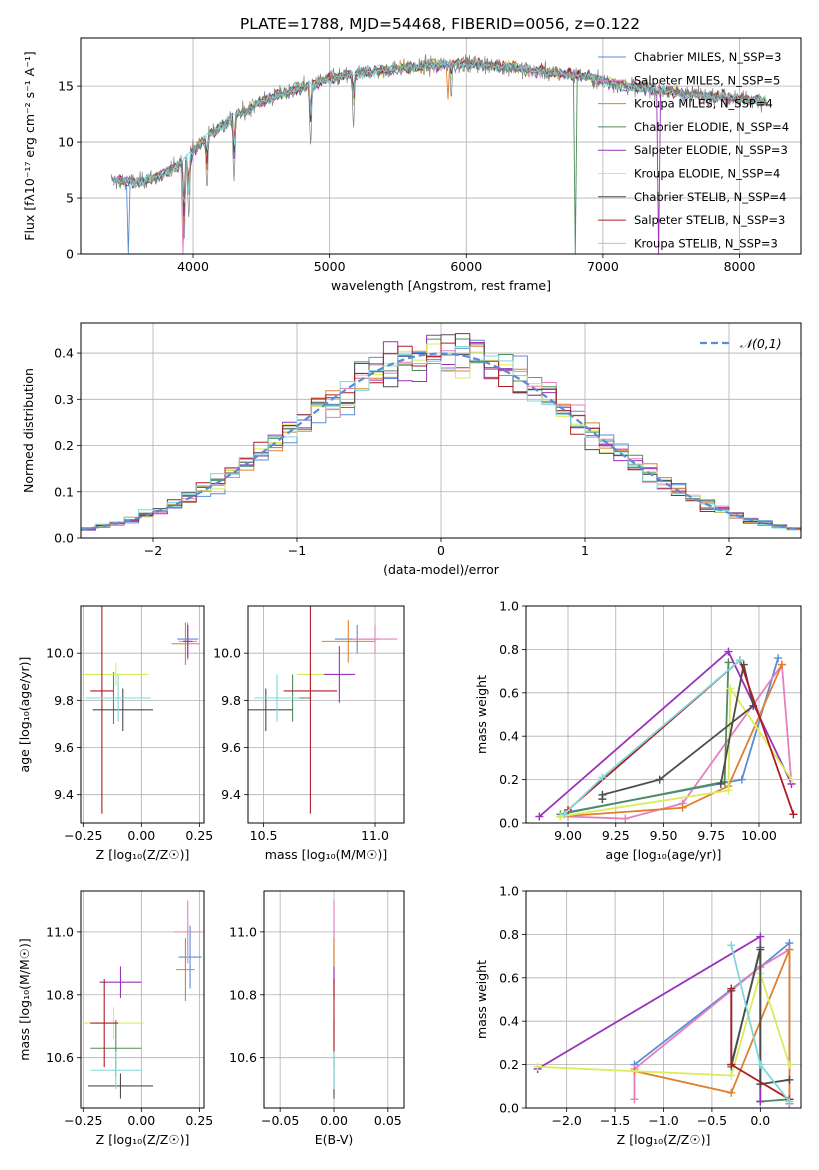 The image size is (819, 1170). I want to click on x-tick-label: 0.05, so click(388, 1120).